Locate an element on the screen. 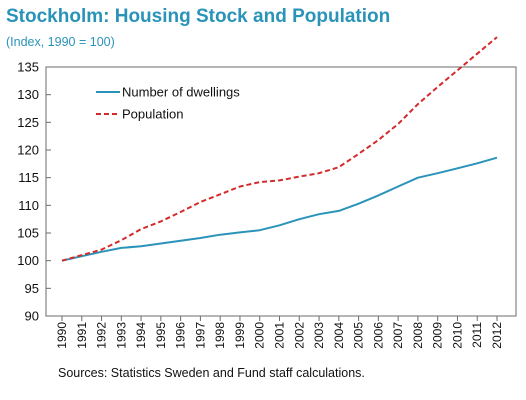 The height and width of the screenshot is (400, 526). x-tick-label: 2002 is located at coordinates (299, 335).